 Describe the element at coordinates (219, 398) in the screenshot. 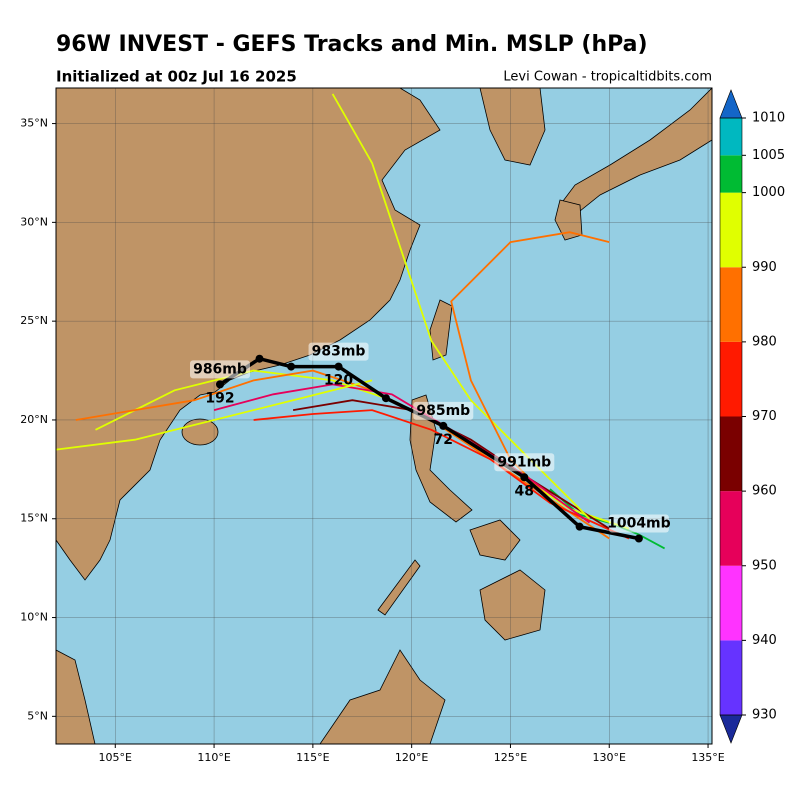

I see `hour-label: 192` at that location.